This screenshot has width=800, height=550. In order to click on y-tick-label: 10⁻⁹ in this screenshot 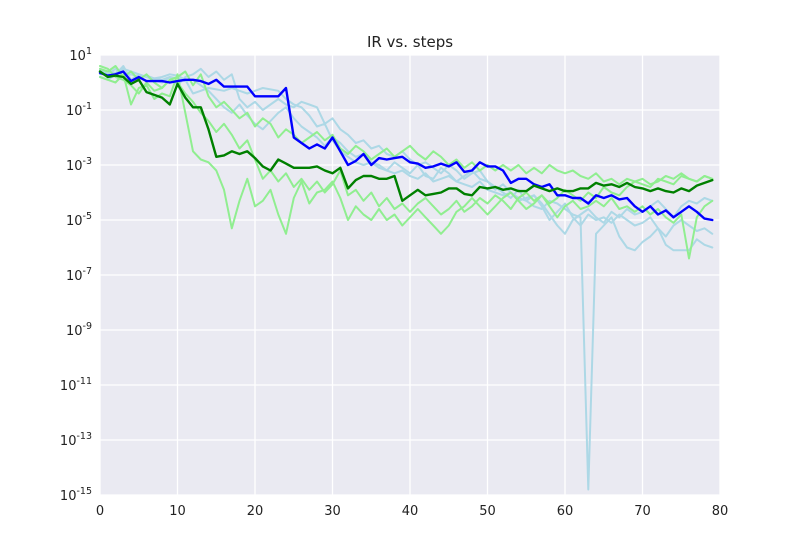, I will do `click(79, 330)`.